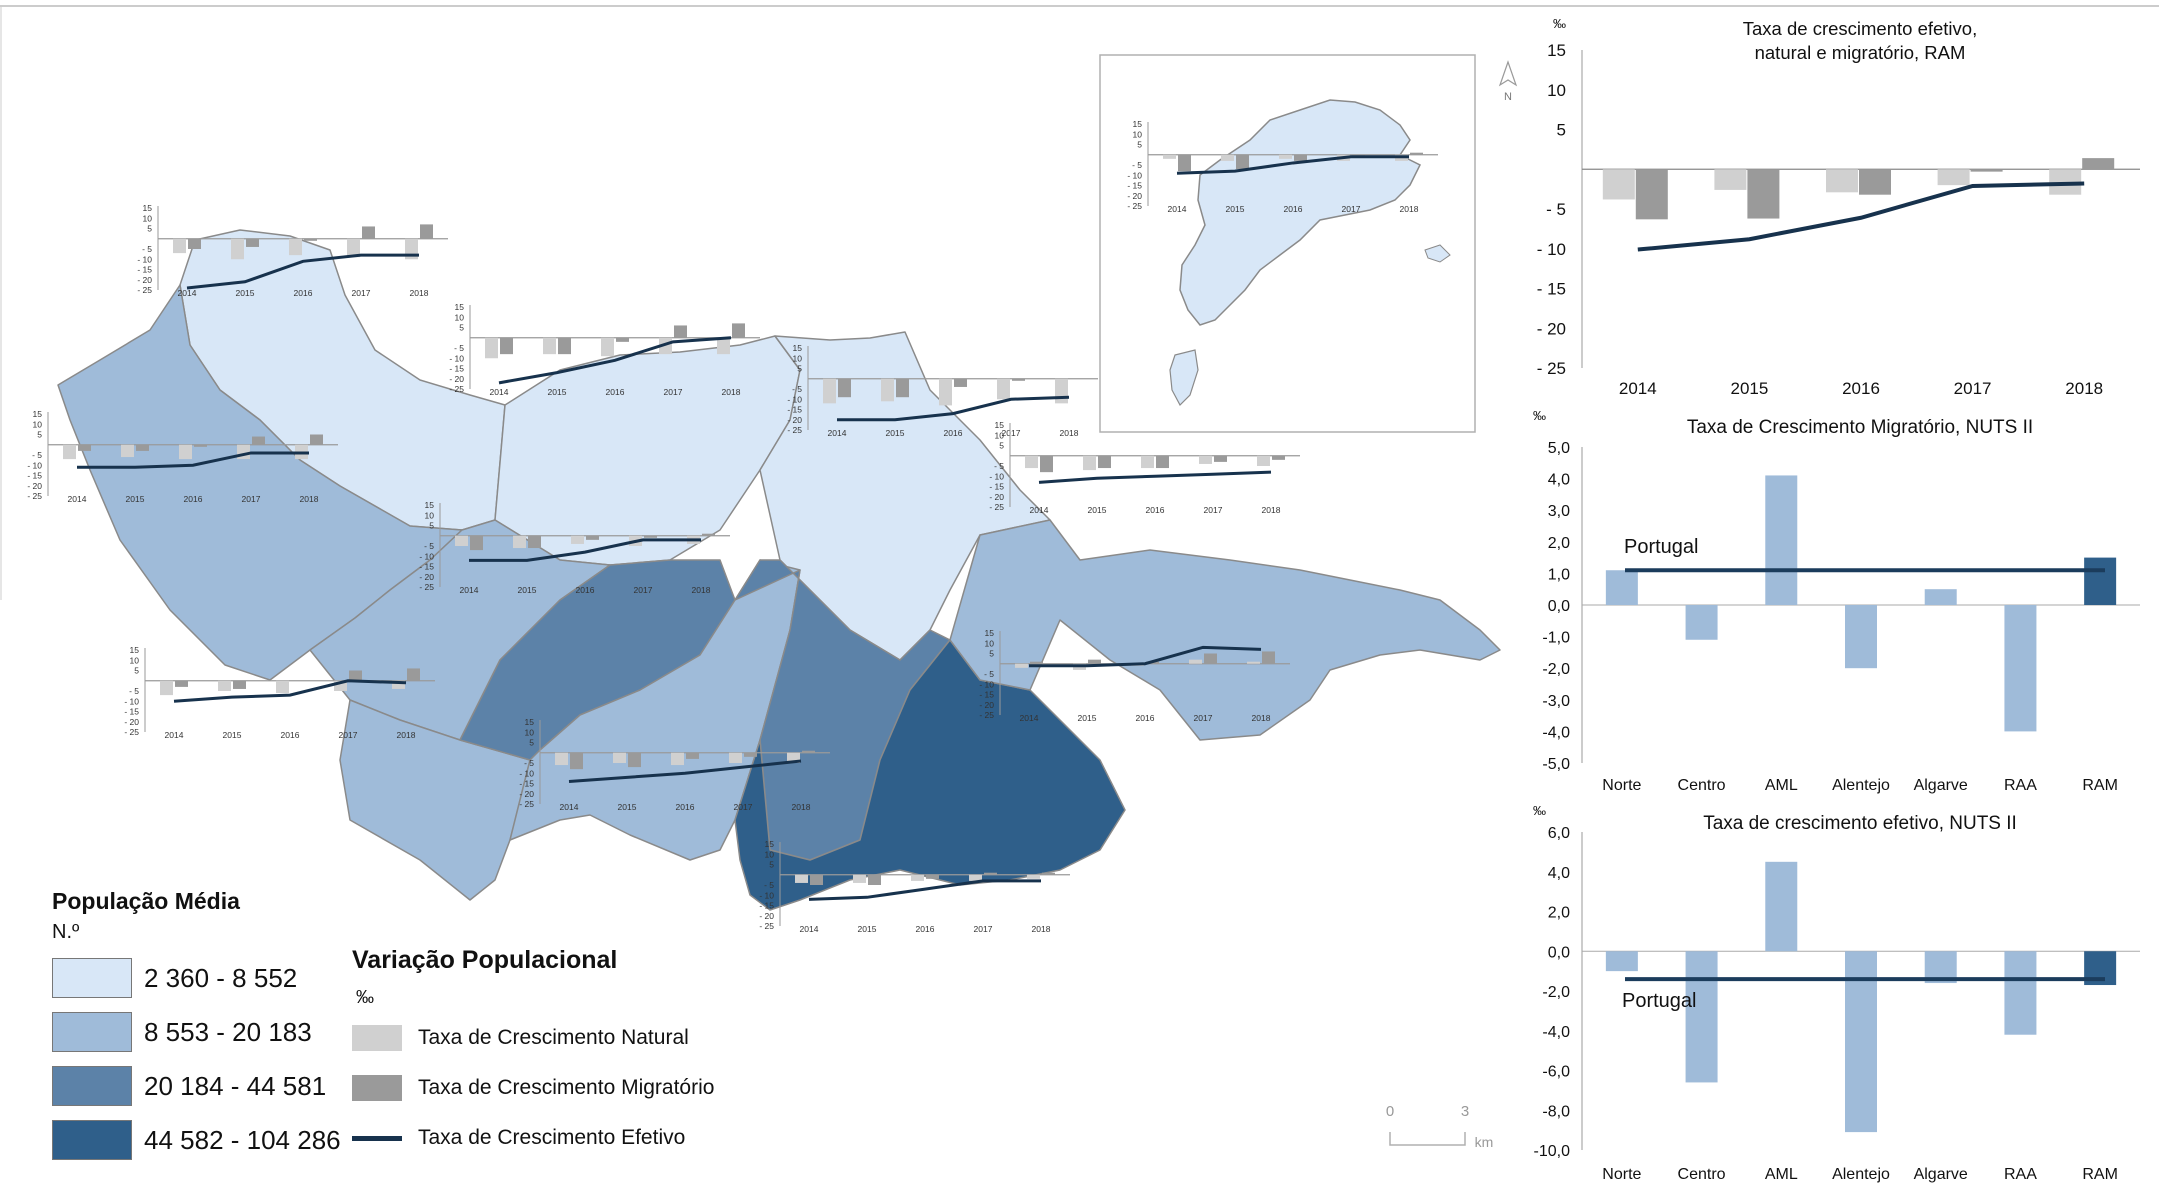 The height and width of the screenshot is (1186, 2159). Describe the element at coordinates (1508, 73) in the screenshot. I see `north-arrow-icon` at that location.